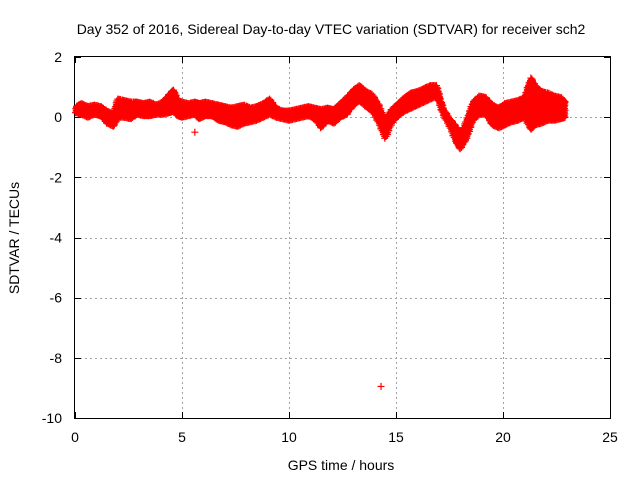  Describe the element at coordinates (56, 298) in the screenshot. I see `y-tick-label: -6` at that location.